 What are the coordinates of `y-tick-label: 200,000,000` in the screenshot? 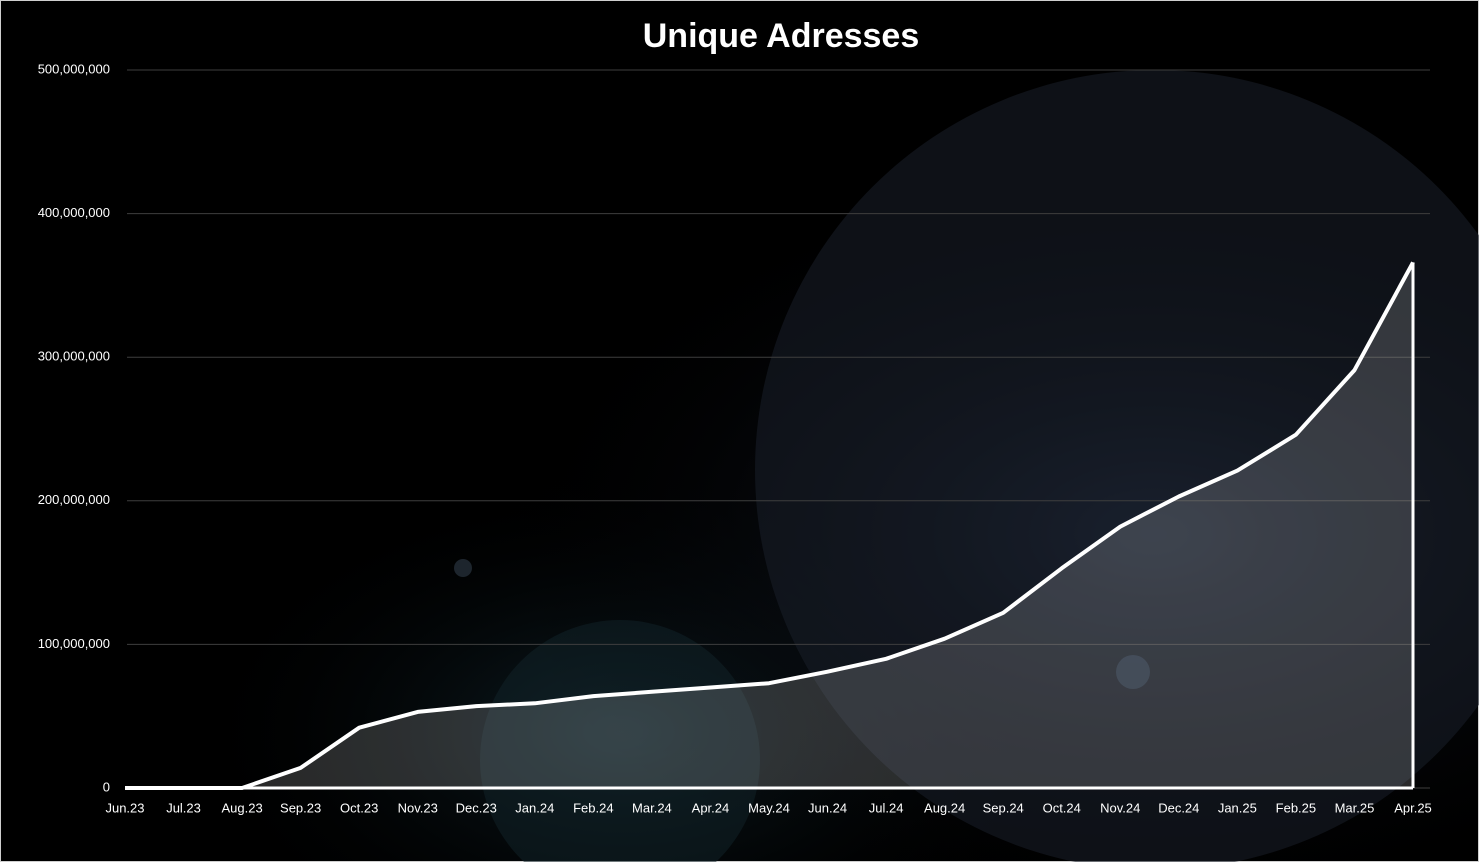 It's located at (74, 499).